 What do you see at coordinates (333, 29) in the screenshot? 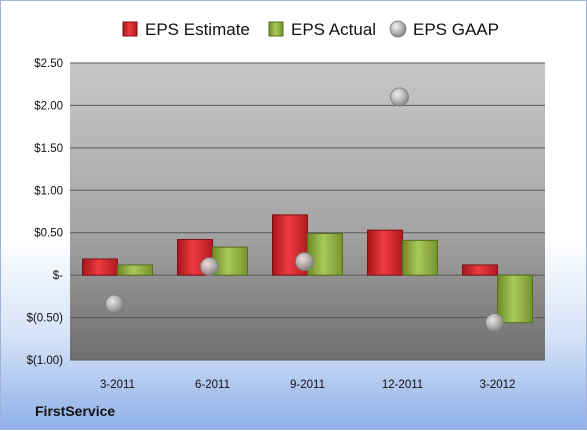
I see `legend-label: EPS Actual` at bounding box center [333, 29].